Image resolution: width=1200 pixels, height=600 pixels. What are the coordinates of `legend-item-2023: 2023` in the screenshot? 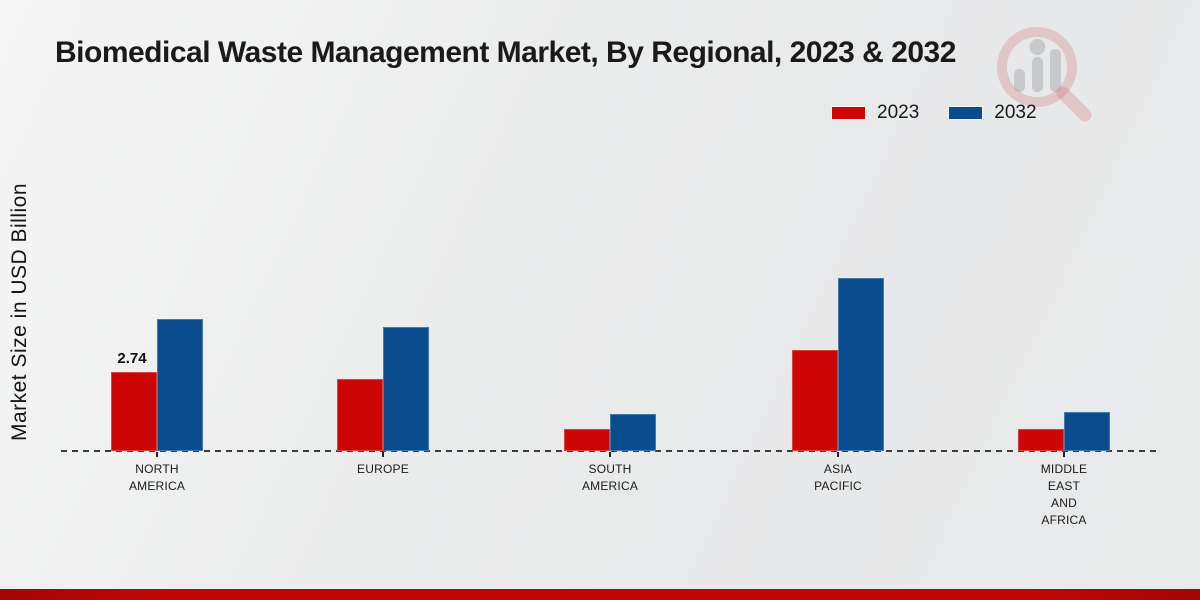 It's located at (875, 113).